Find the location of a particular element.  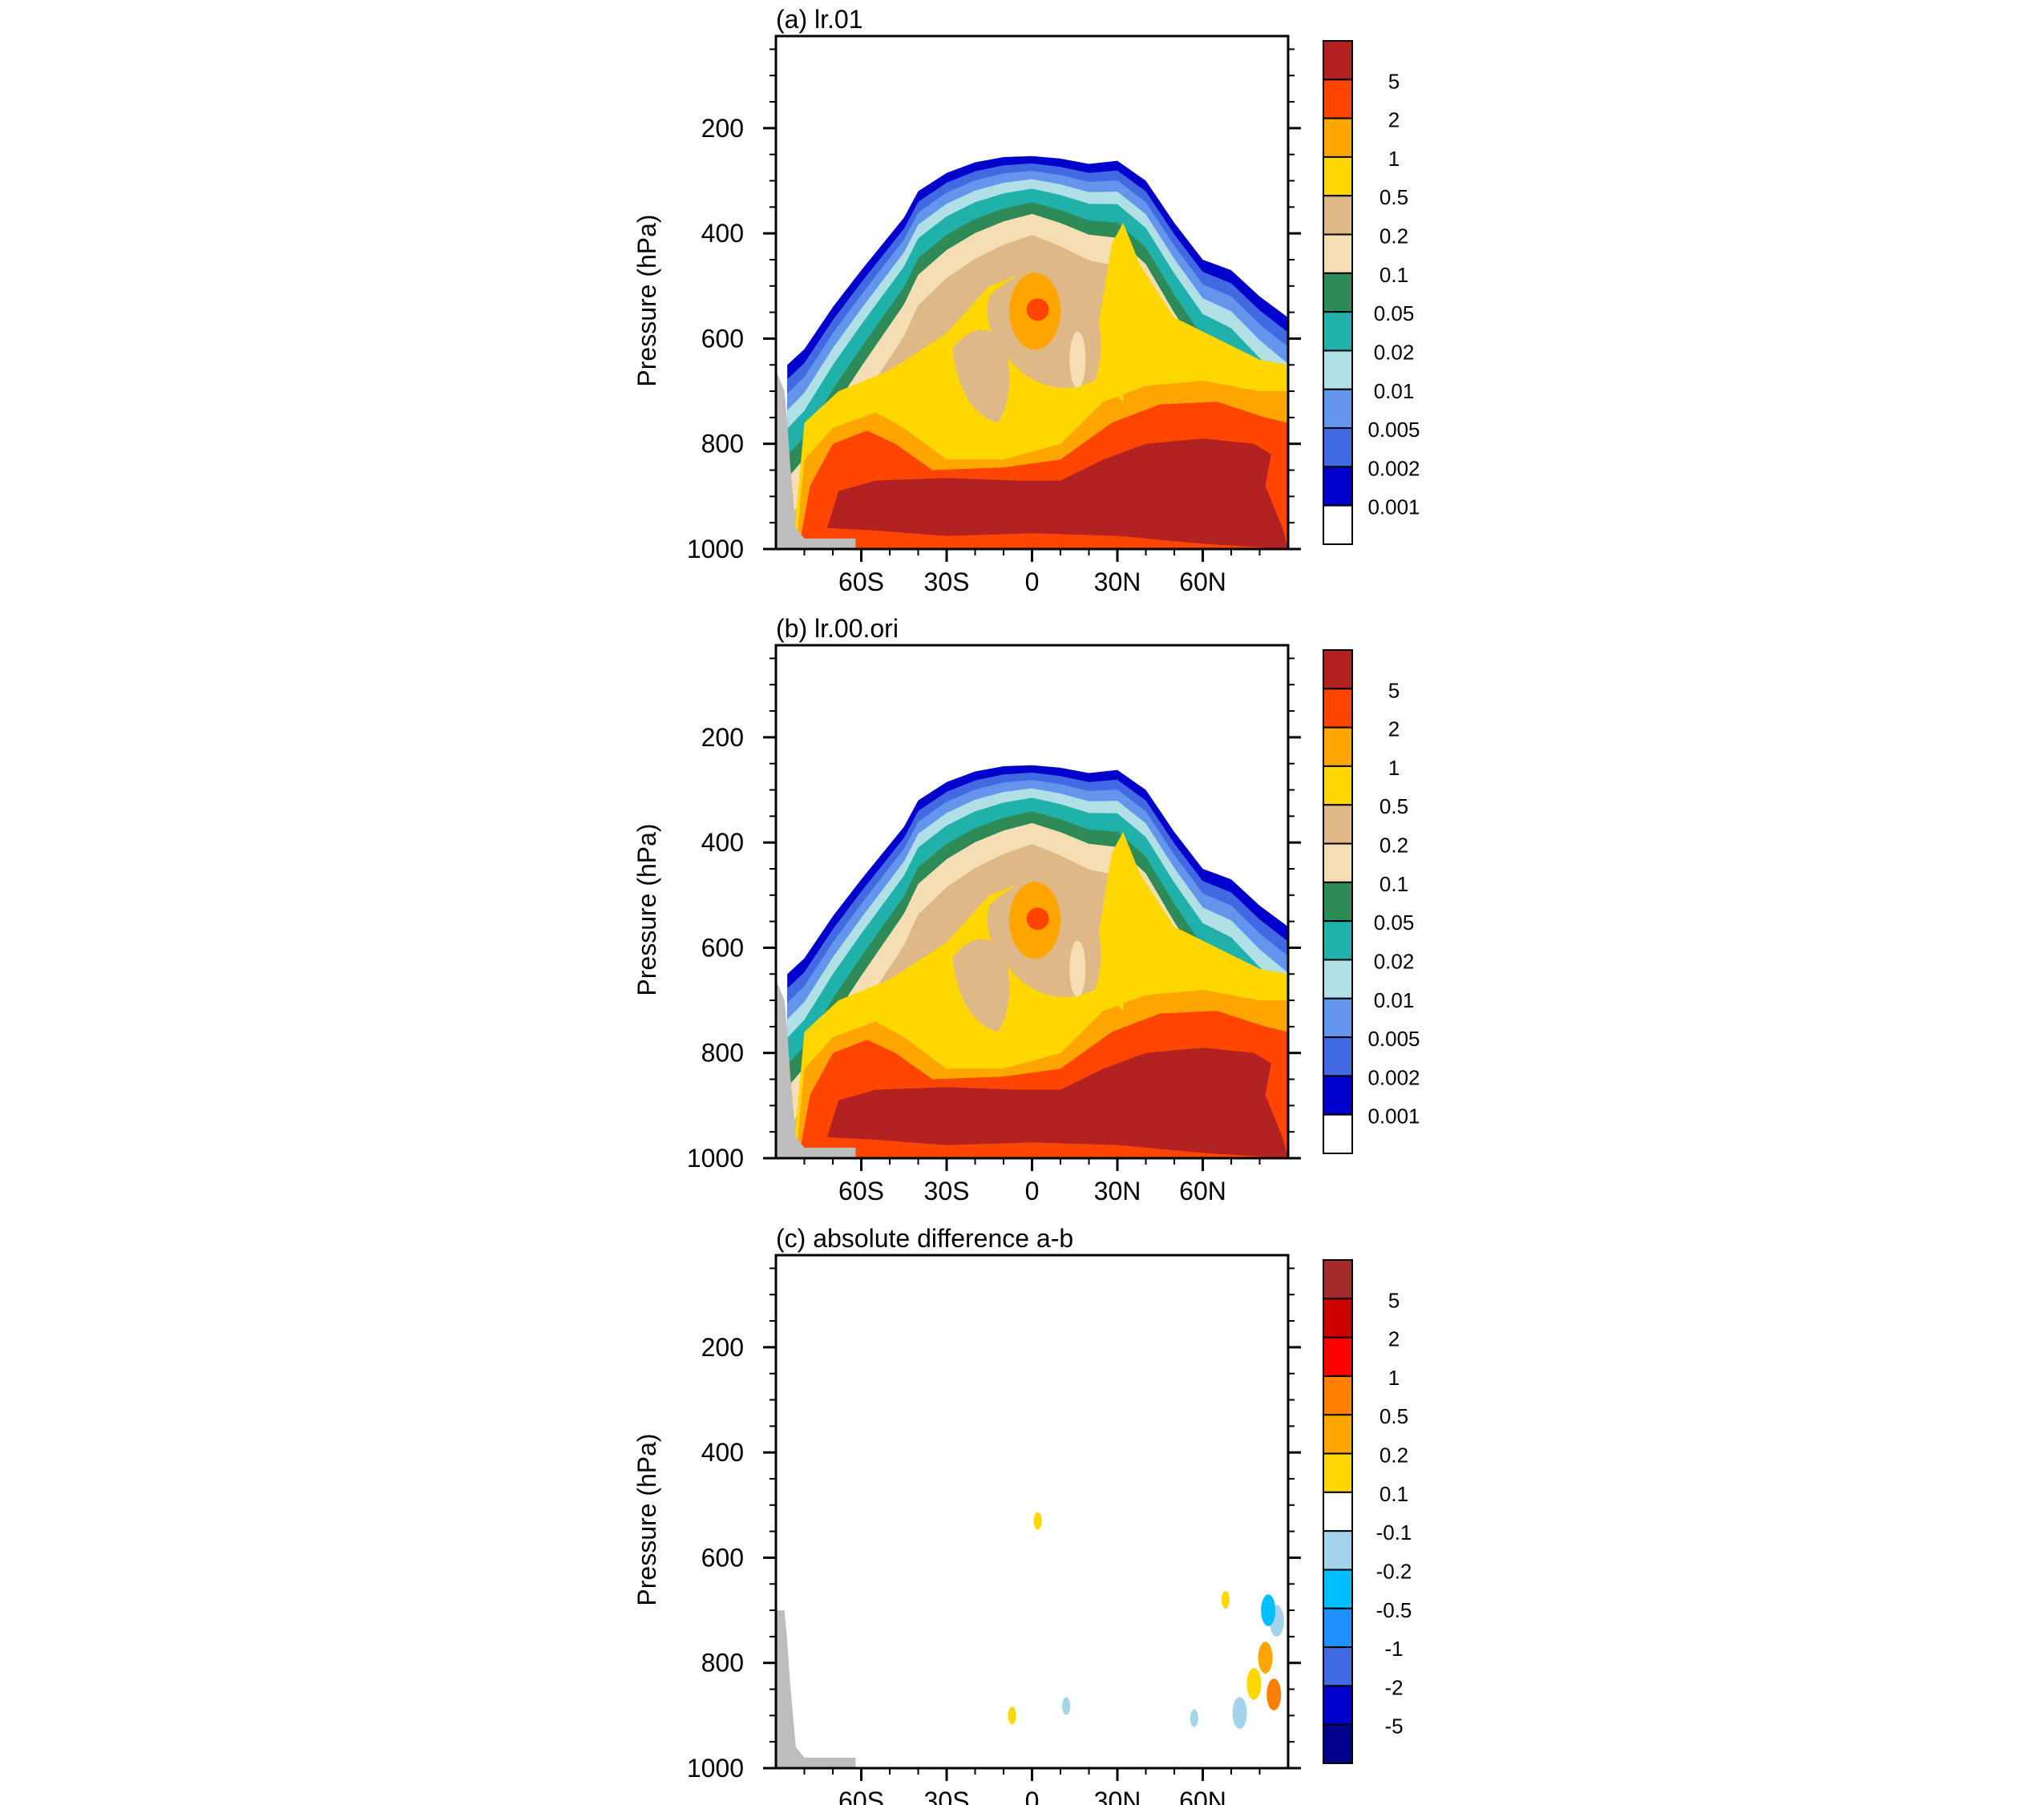

panel-title: (b) lr.00.ori is located at coordinates (837, 628).